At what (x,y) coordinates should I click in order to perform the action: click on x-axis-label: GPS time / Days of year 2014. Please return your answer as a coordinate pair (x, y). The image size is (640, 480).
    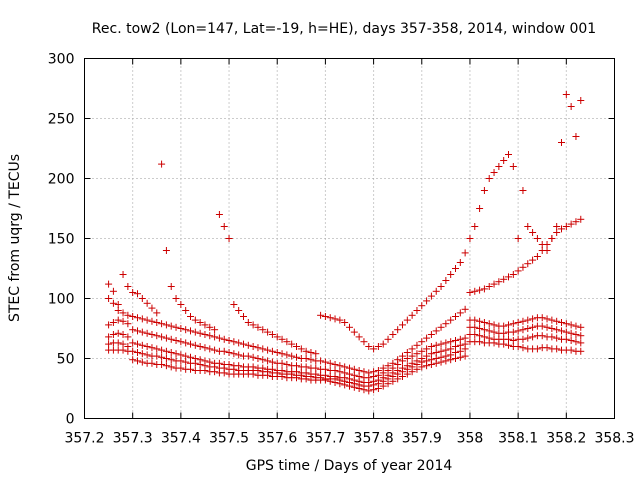
    Looking at the image, I should click on (349, 466).